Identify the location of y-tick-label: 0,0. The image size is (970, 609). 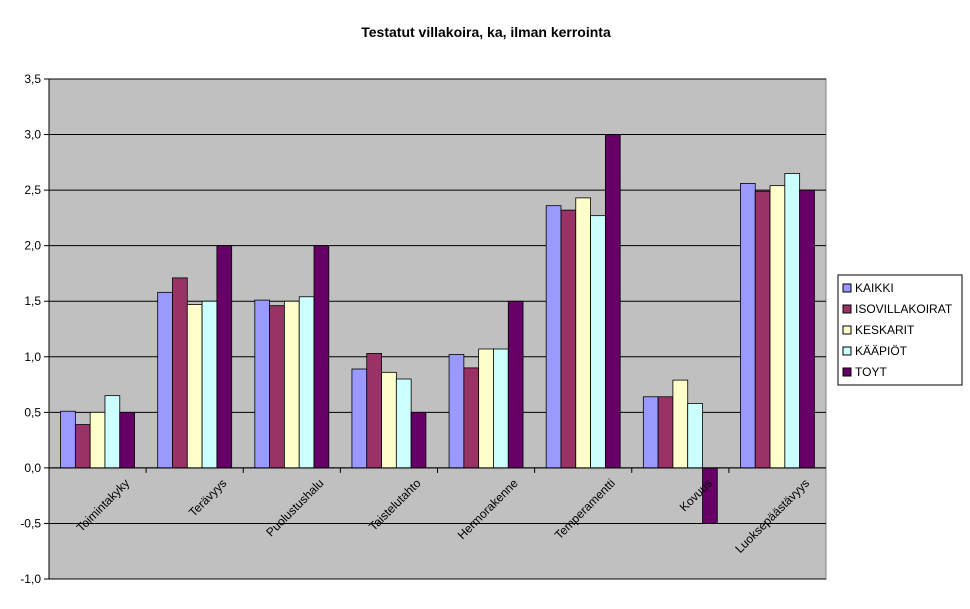
(32, 468).